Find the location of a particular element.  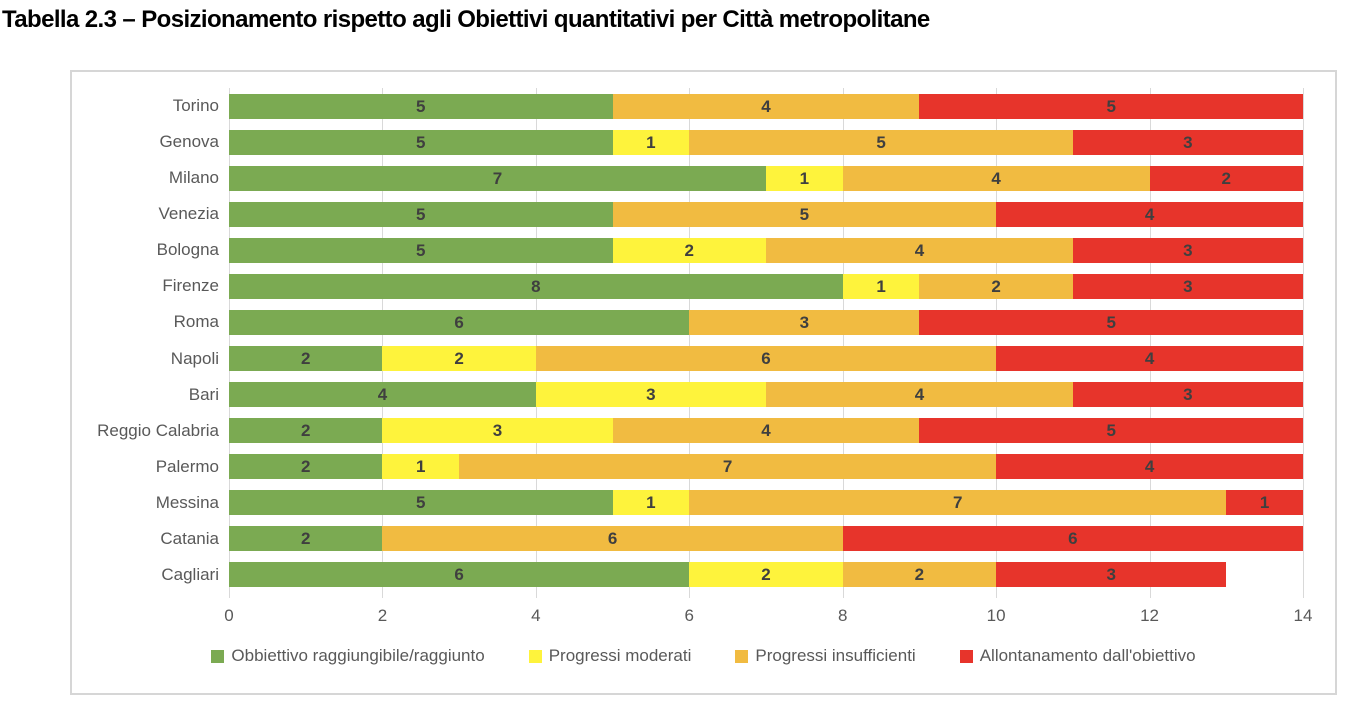

category-label: Bologna is located at coordinates (187, 250).